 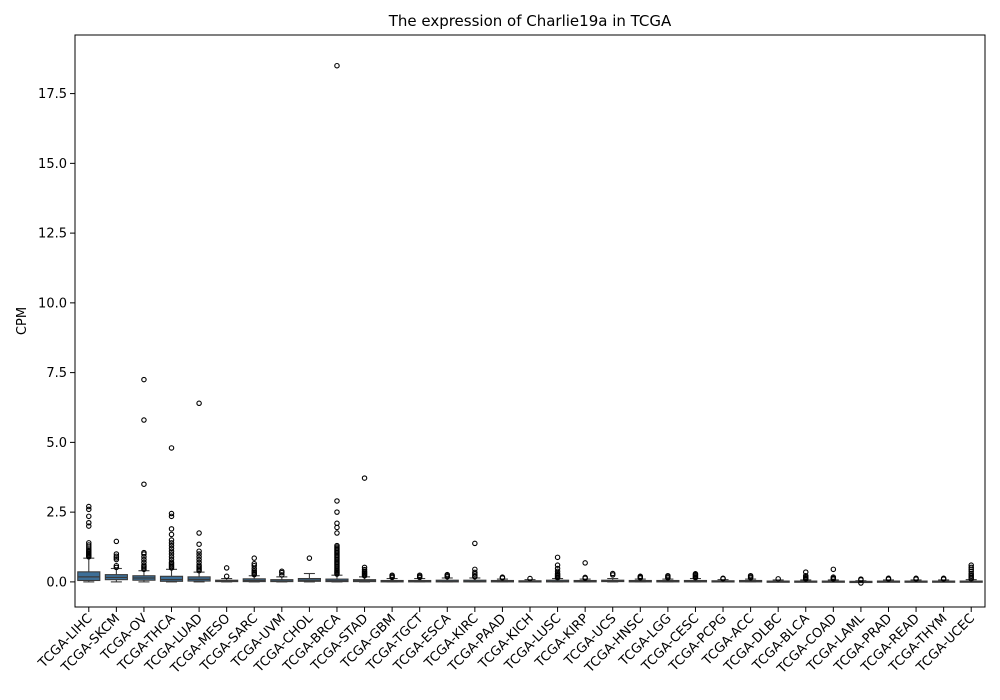 I want to click on y-tick-label: 10.0, so click(x=52, y=303).